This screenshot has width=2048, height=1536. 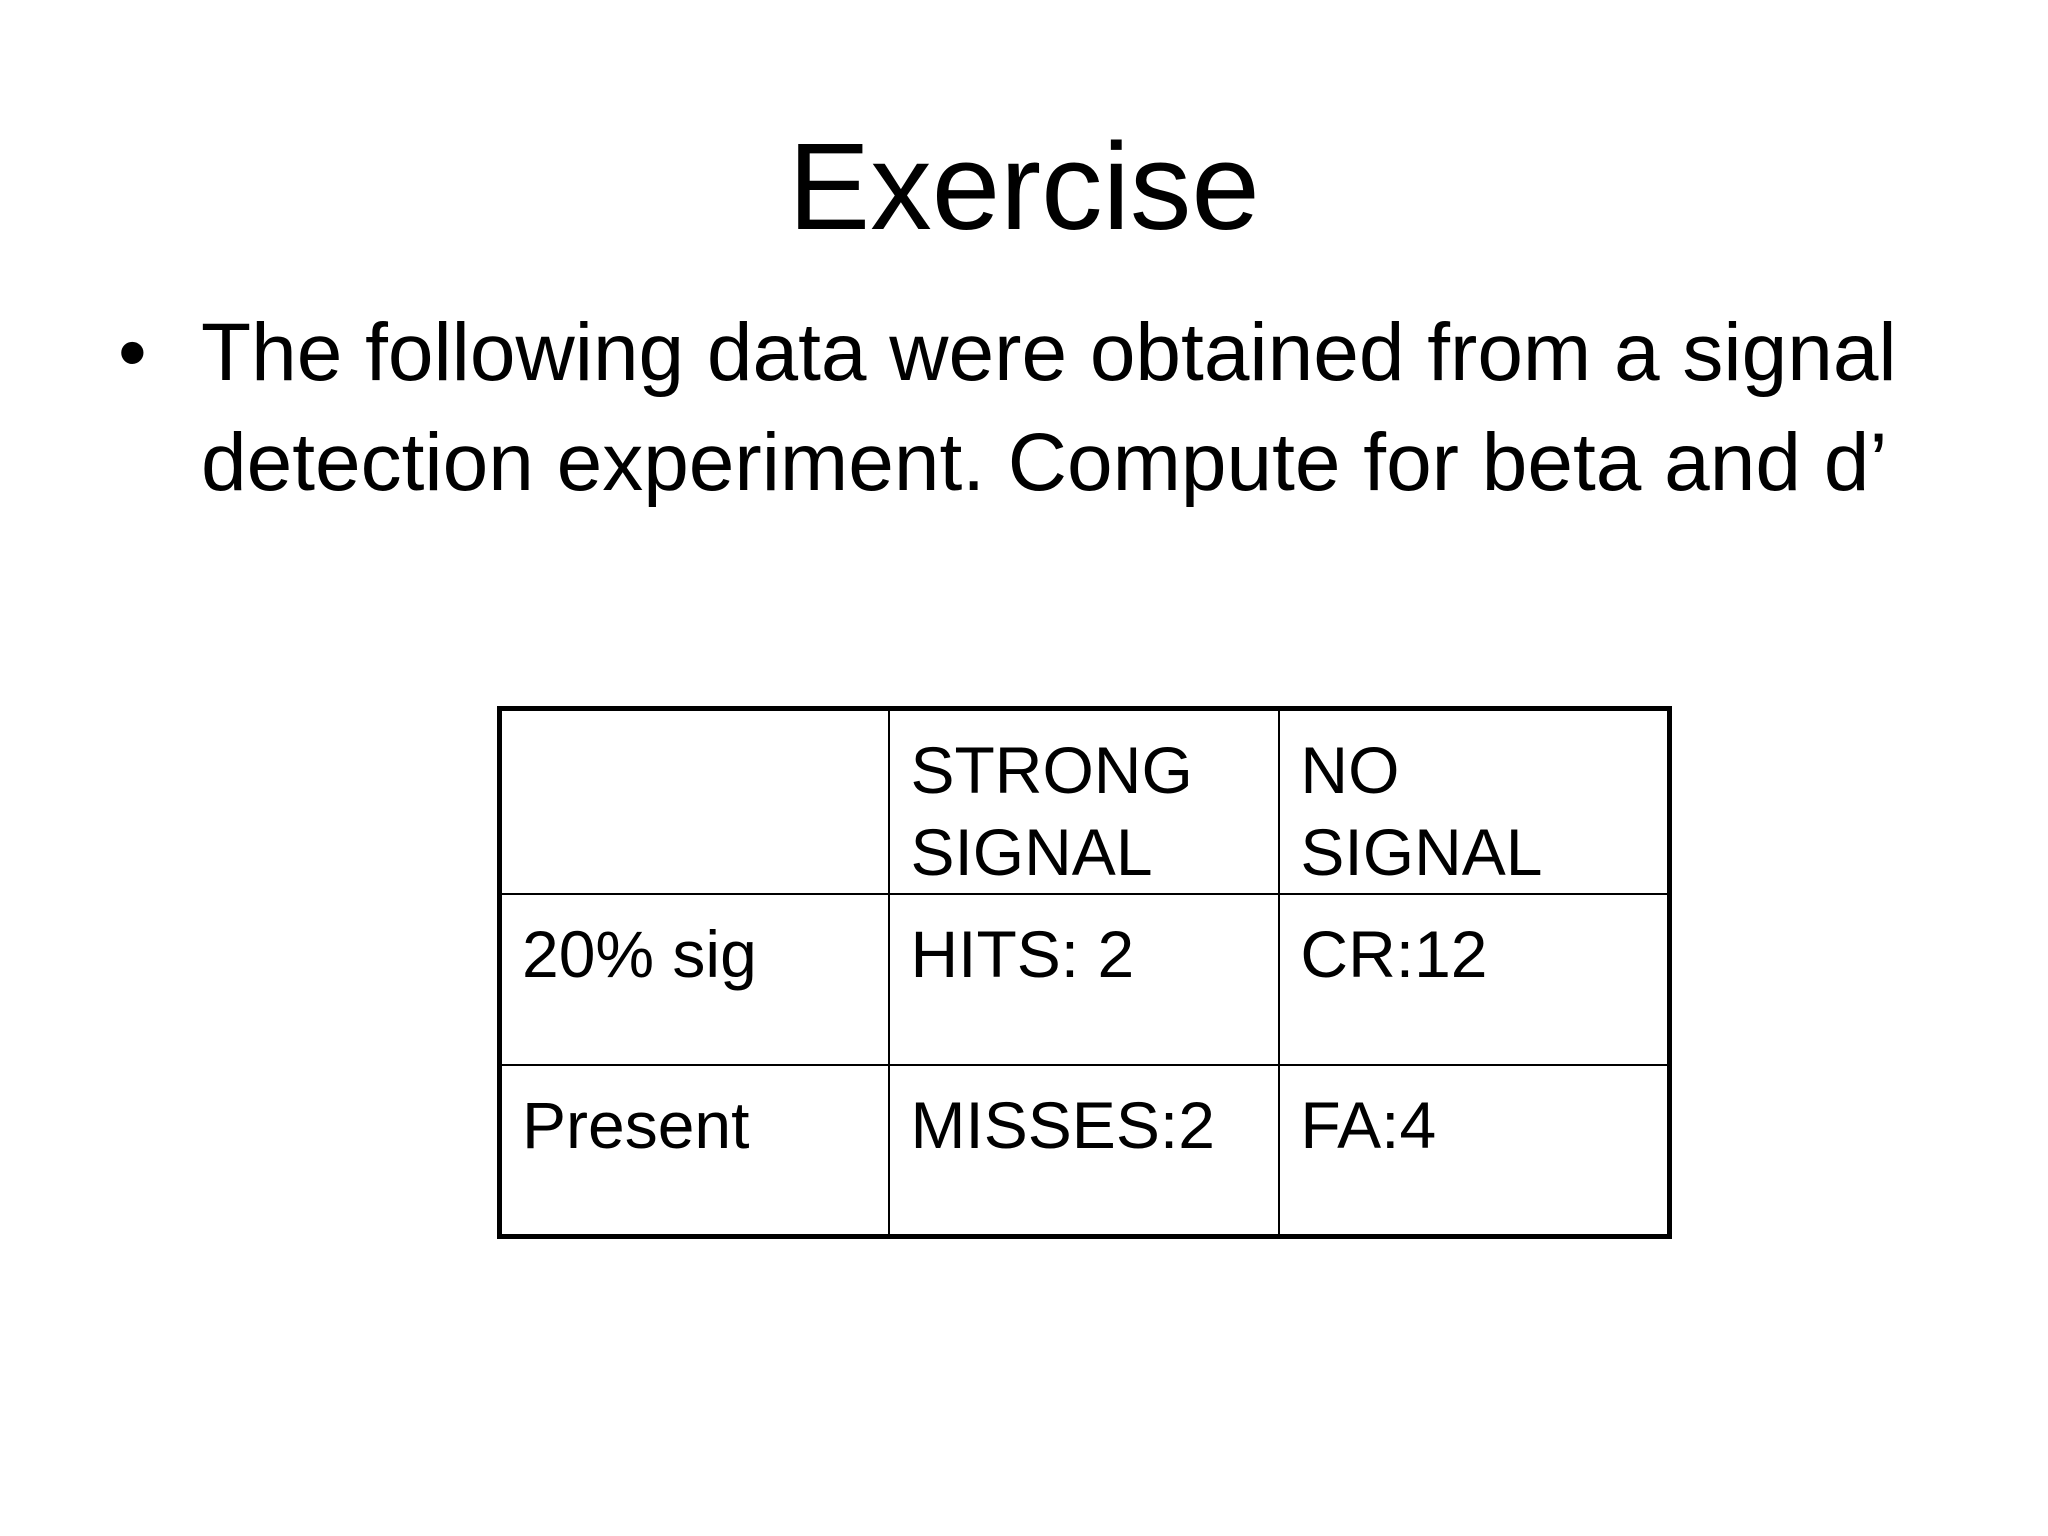 I want to click on table-row: 20% sig HITS: 2 CR:12, so click(x=1084, y=980).